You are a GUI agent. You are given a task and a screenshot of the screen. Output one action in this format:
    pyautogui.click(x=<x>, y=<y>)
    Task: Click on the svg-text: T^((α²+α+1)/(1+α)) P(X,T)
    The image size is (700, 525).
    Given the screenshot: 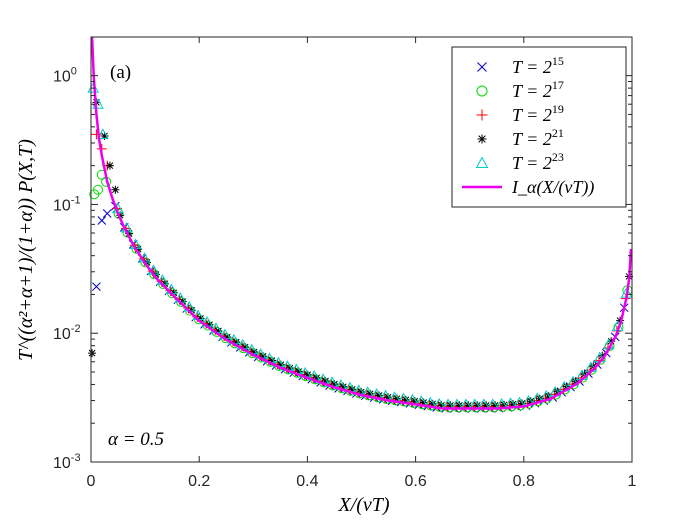 What is the action you would take?
    pyautogui.click(x=26, y=250)
    